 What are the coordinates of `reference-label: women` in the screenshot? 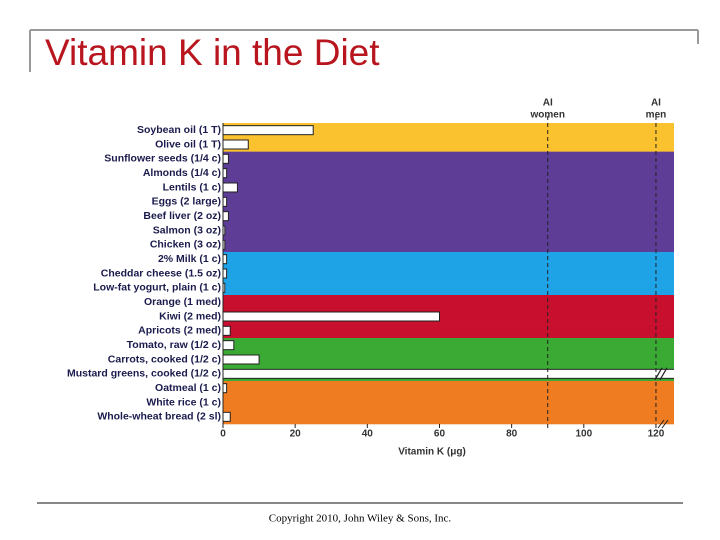 It's located at (546, 115).